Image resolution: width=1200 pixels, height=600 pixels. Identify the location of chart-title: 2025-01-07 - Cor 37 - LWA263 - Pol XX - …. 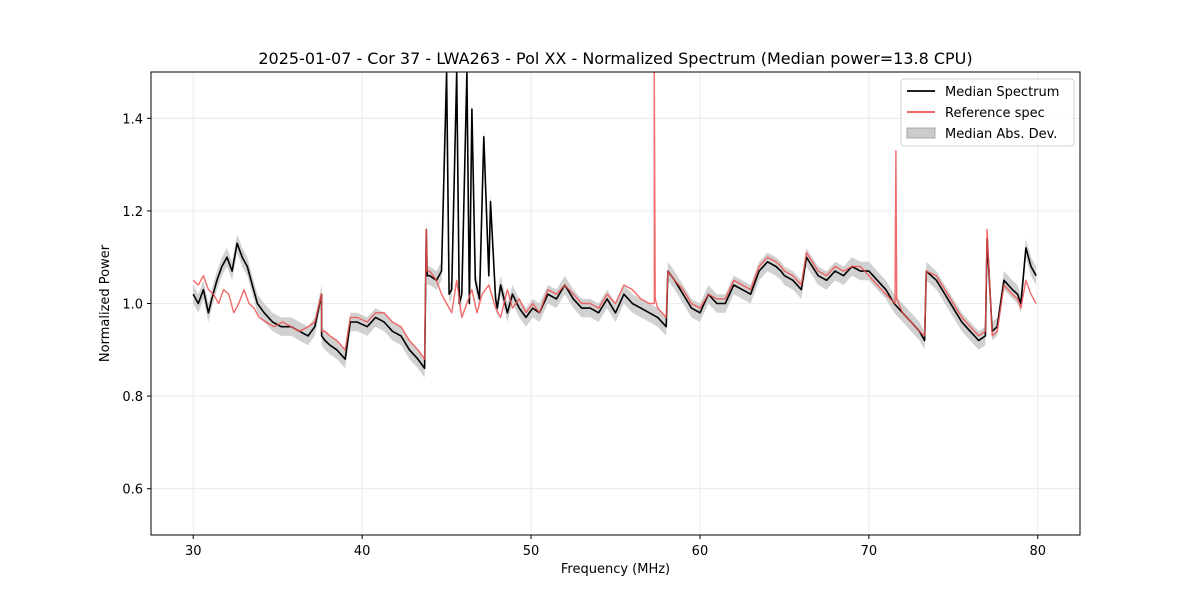
(615, 58).